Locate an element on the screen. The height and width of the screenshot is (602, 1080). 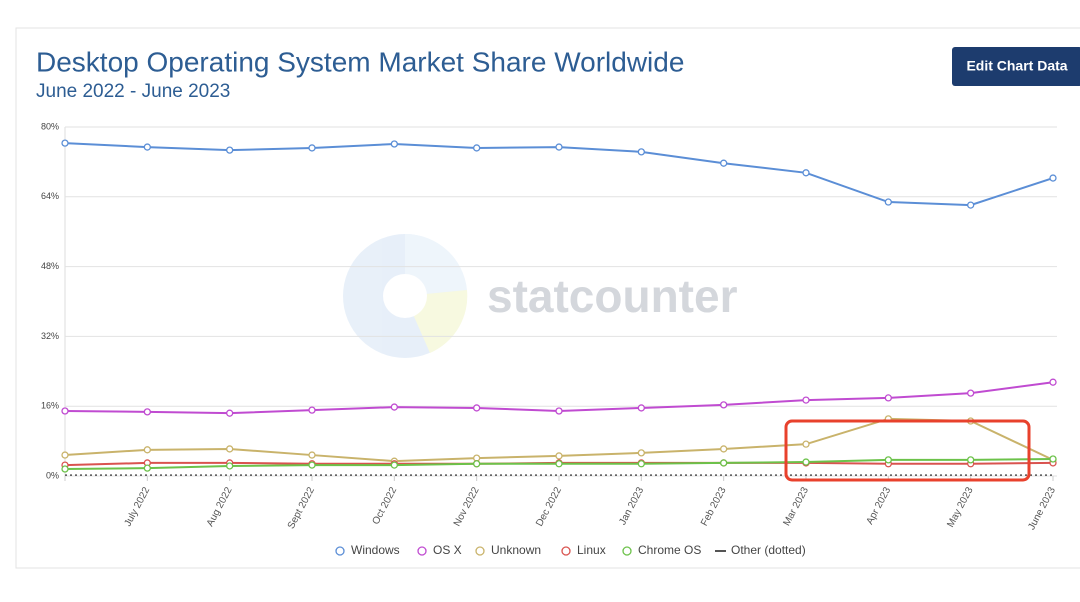
y-tick-label: 16% is located at coordinates (50, 406).